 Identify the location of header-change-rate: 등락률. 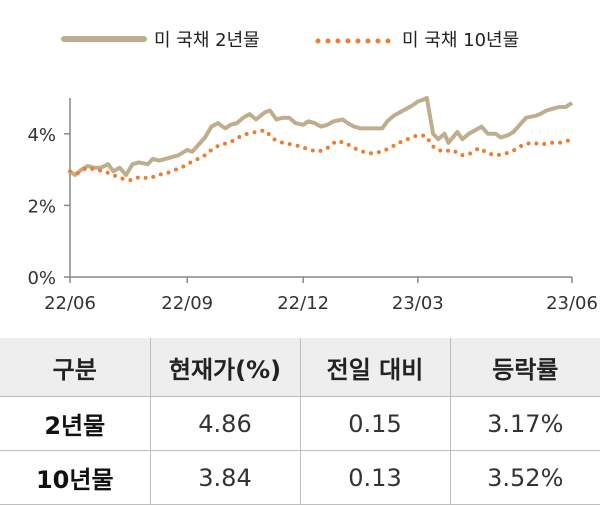
(524, 367).